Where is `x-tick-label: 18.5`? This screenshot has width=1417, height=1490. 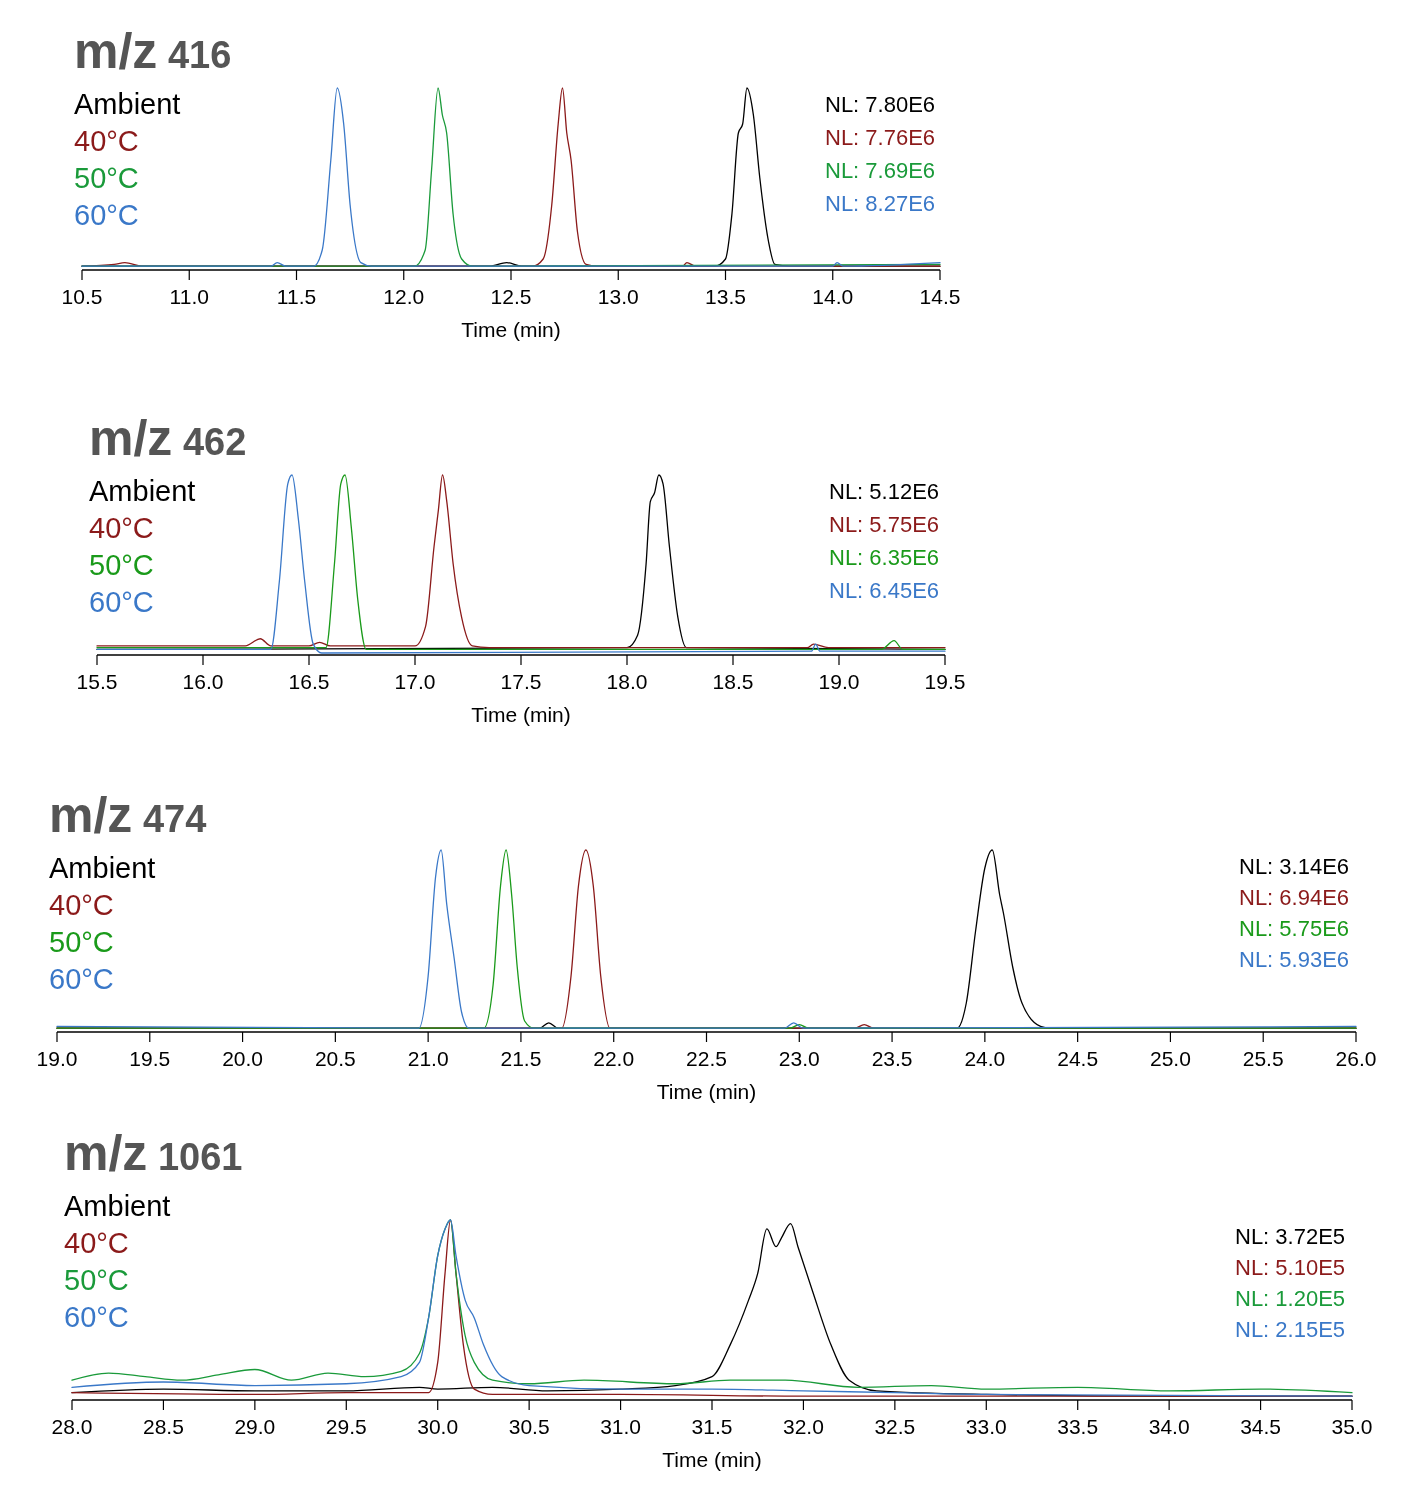 x-tick-label: 18.5 is located at coordinates (733, 681).